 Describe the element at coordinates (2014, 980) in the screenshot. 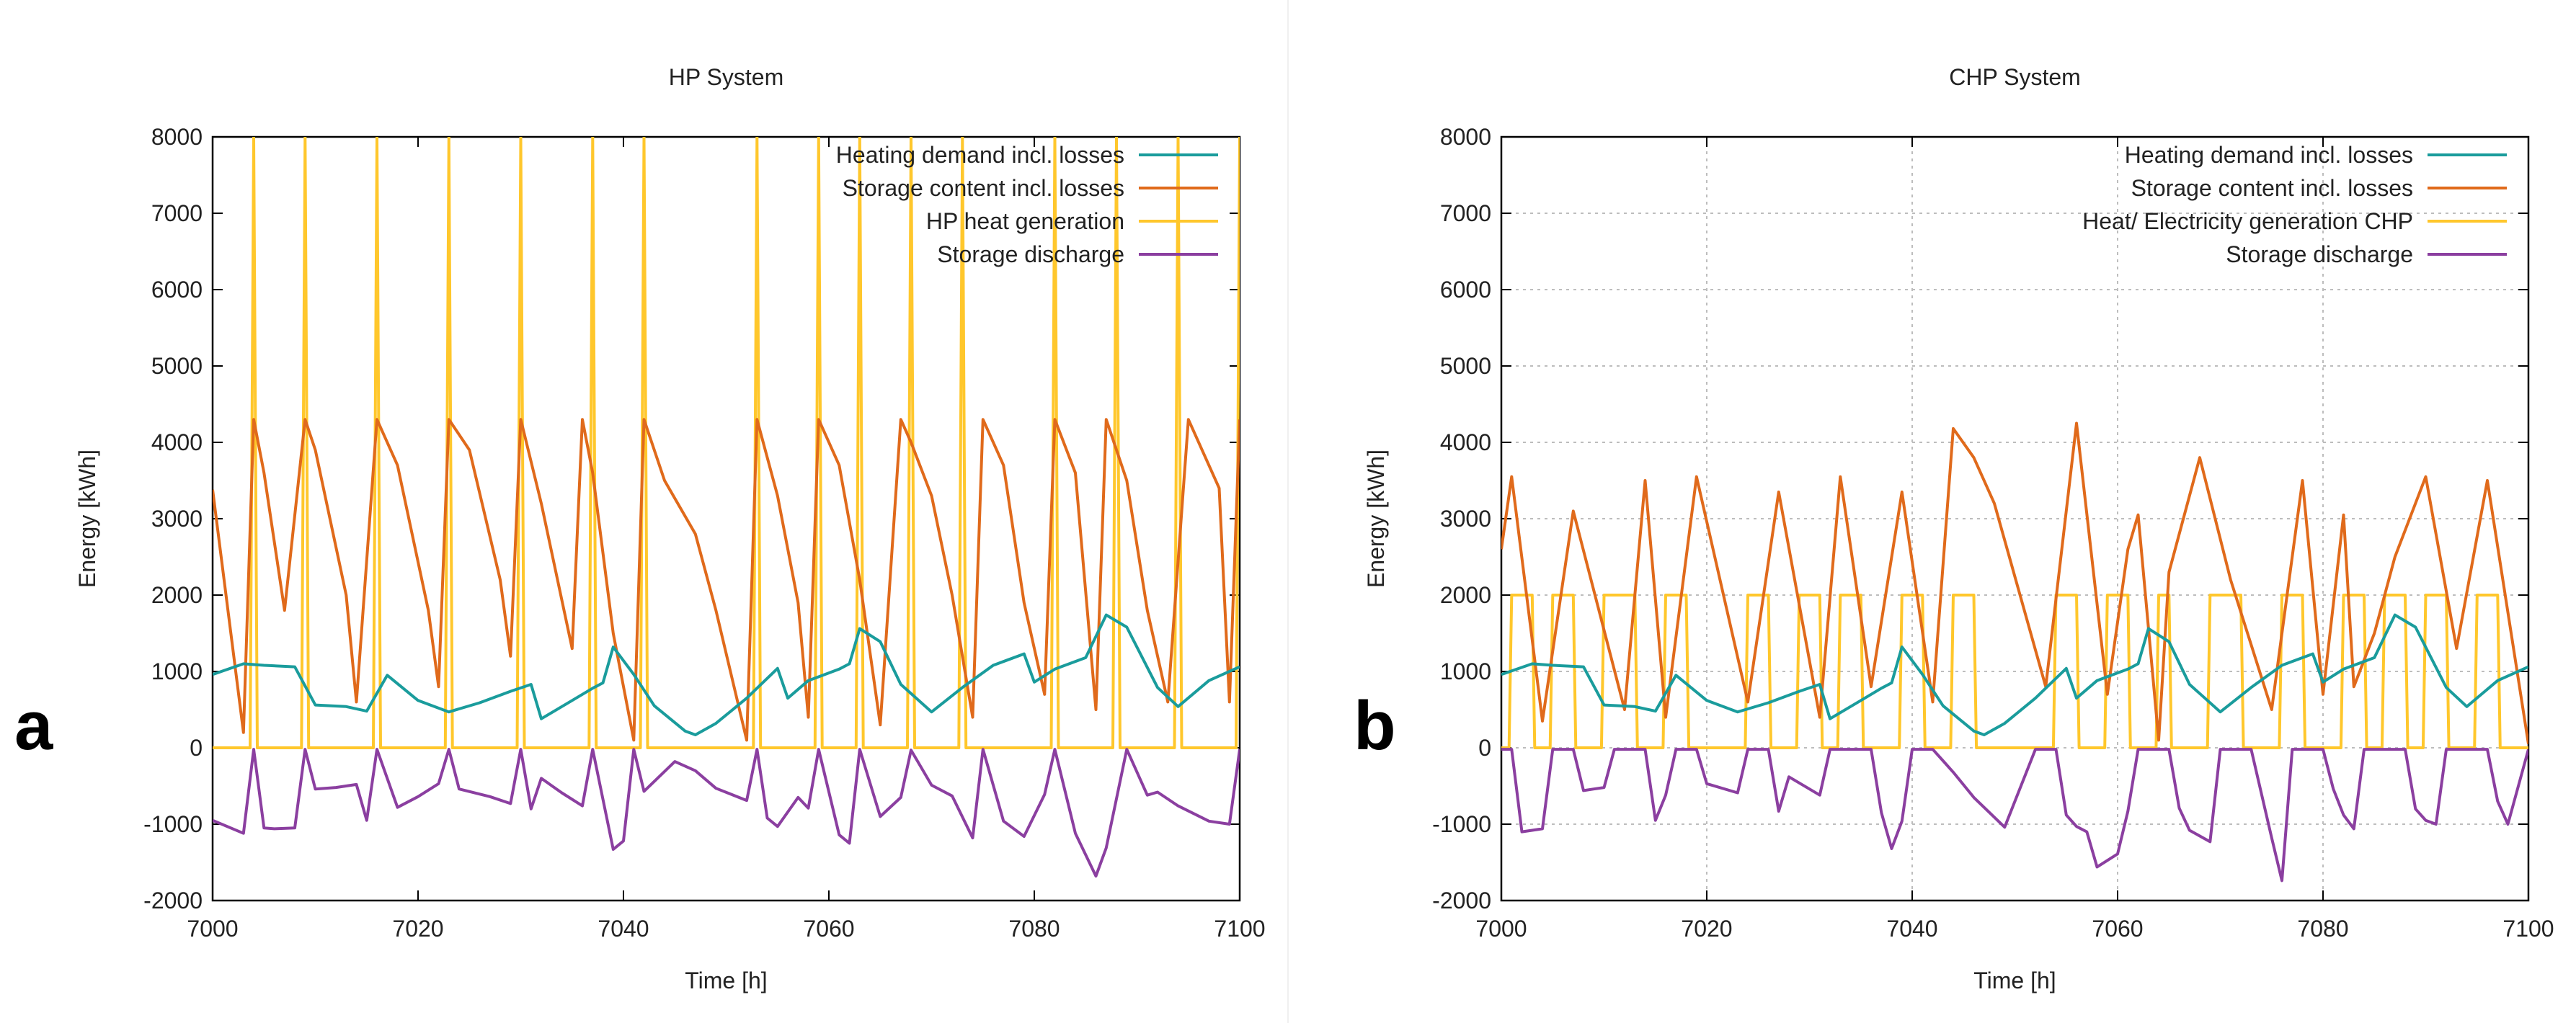

I see `panel-b-xlabel: Time [h]` at that location.